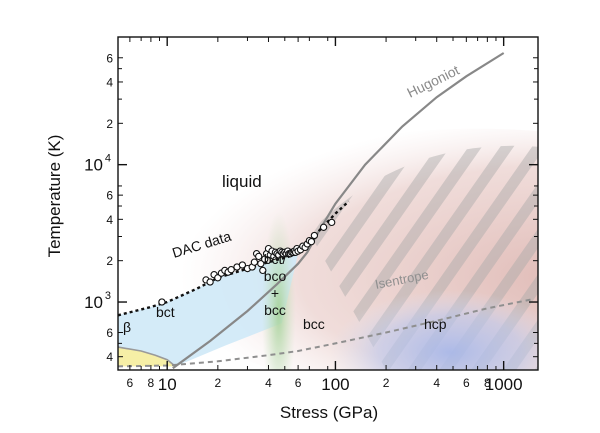 This screenshot has height=433, width=600. Describe the element at coordinates (165, 312) in the screenshot. I see `bct-label: bct` at that location.